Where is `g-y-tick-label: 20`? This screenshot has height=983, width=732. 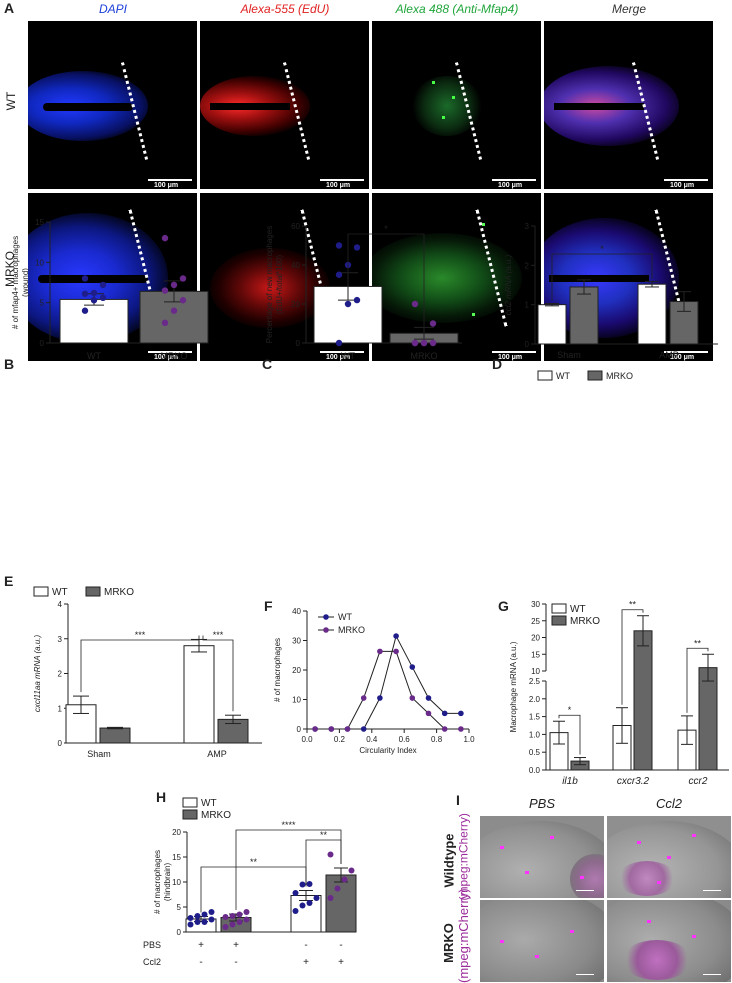
g-y-tick-label: 20 is located at coordinates (535, 638).